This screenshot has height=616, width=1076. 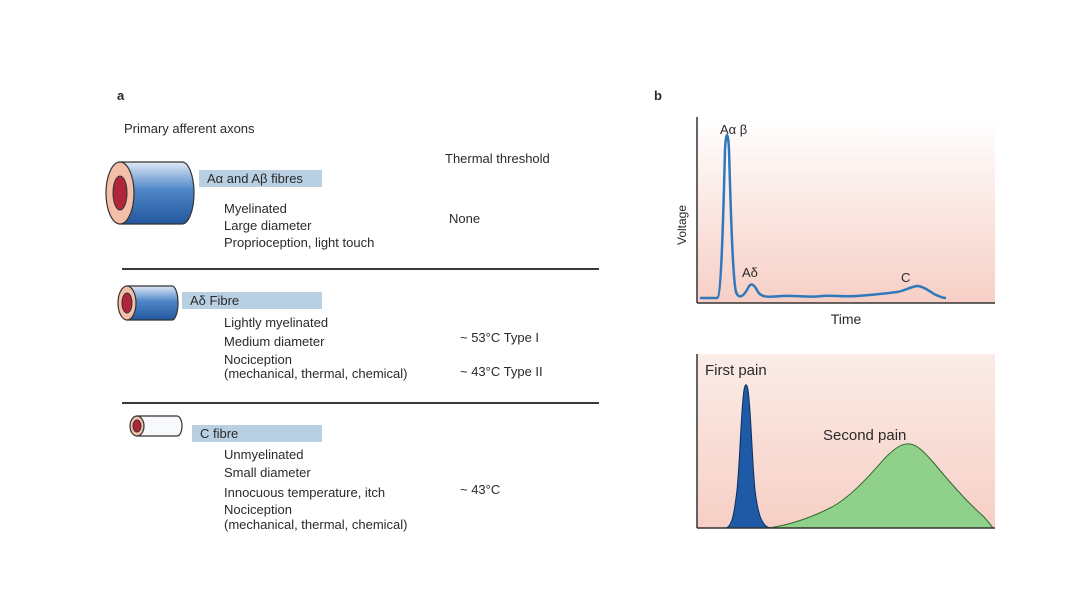 What do you see at coordinates (864, 435) in the screenshot?
I see `second-pain-label: Second pain` at bounding box center [864, 435].